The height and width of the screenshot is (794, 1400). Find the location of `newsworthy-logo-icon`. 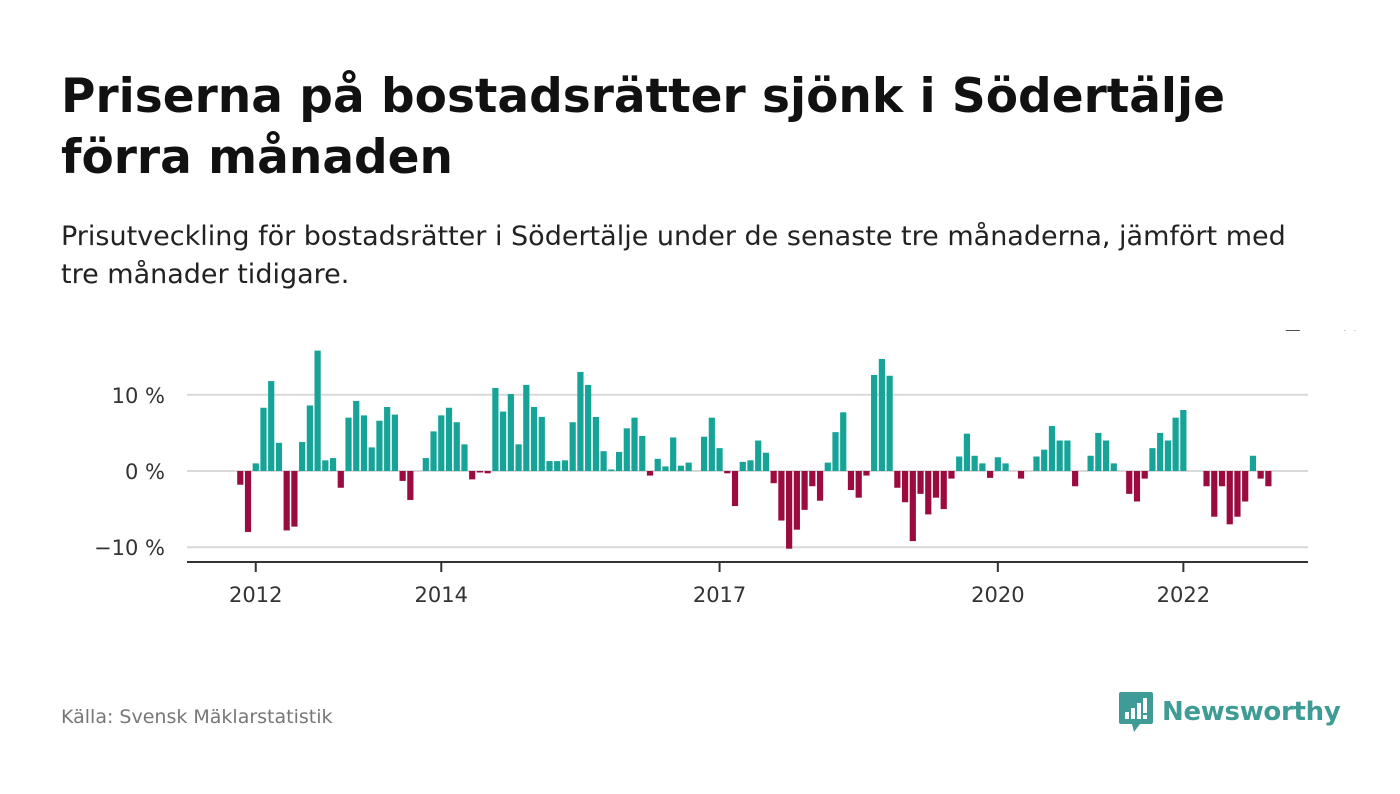

newsworthy-logo-icon is located at coordinates (1136, 712).